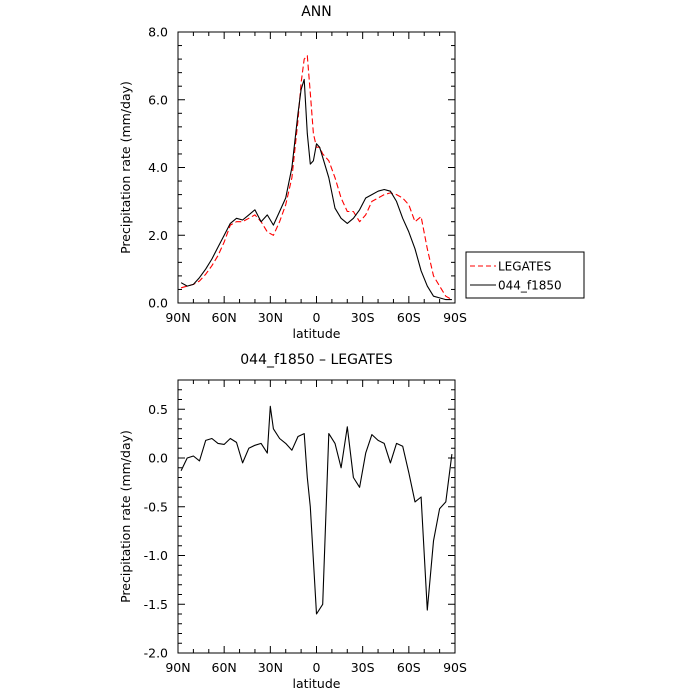 This screenshot has height=700, width=700. What do you see at coordinates (158, 409) in the screenshot?
I see `y-tick-label: 0.5` at bounding box center [158, 409].